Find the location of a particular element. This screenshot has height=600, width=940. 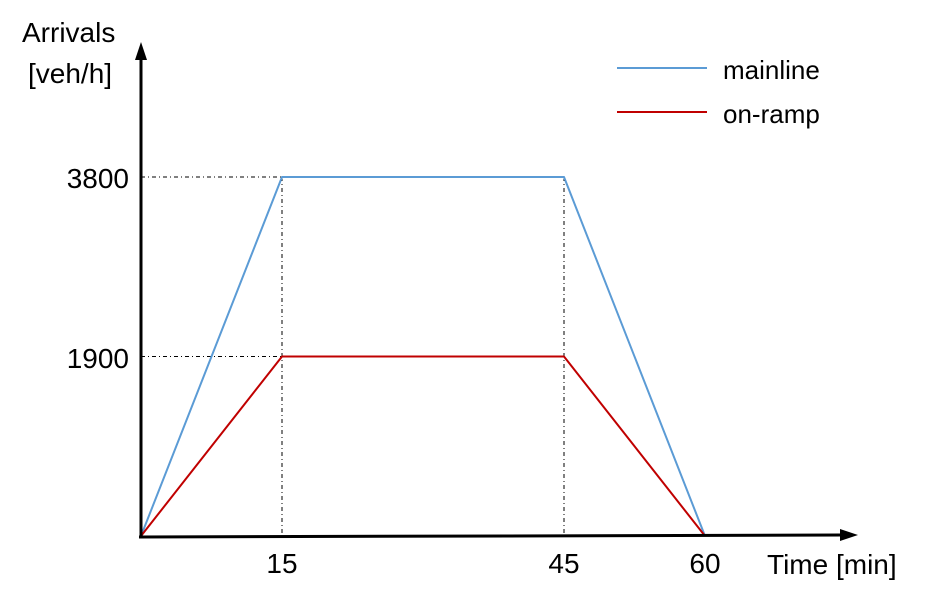

x-axis-label: Time [min] is located at coordinates (832, 564).